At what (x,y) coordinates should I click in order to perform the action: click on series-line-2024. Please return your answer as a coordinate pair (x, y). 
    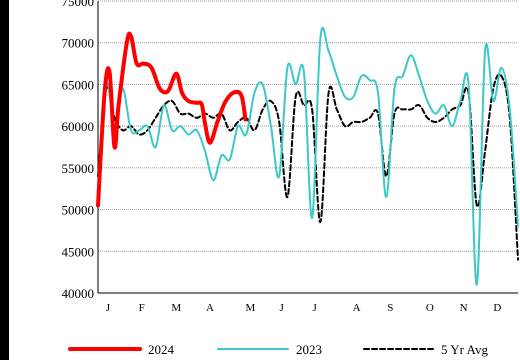
    Looking at the image, I should click on (172, 119).